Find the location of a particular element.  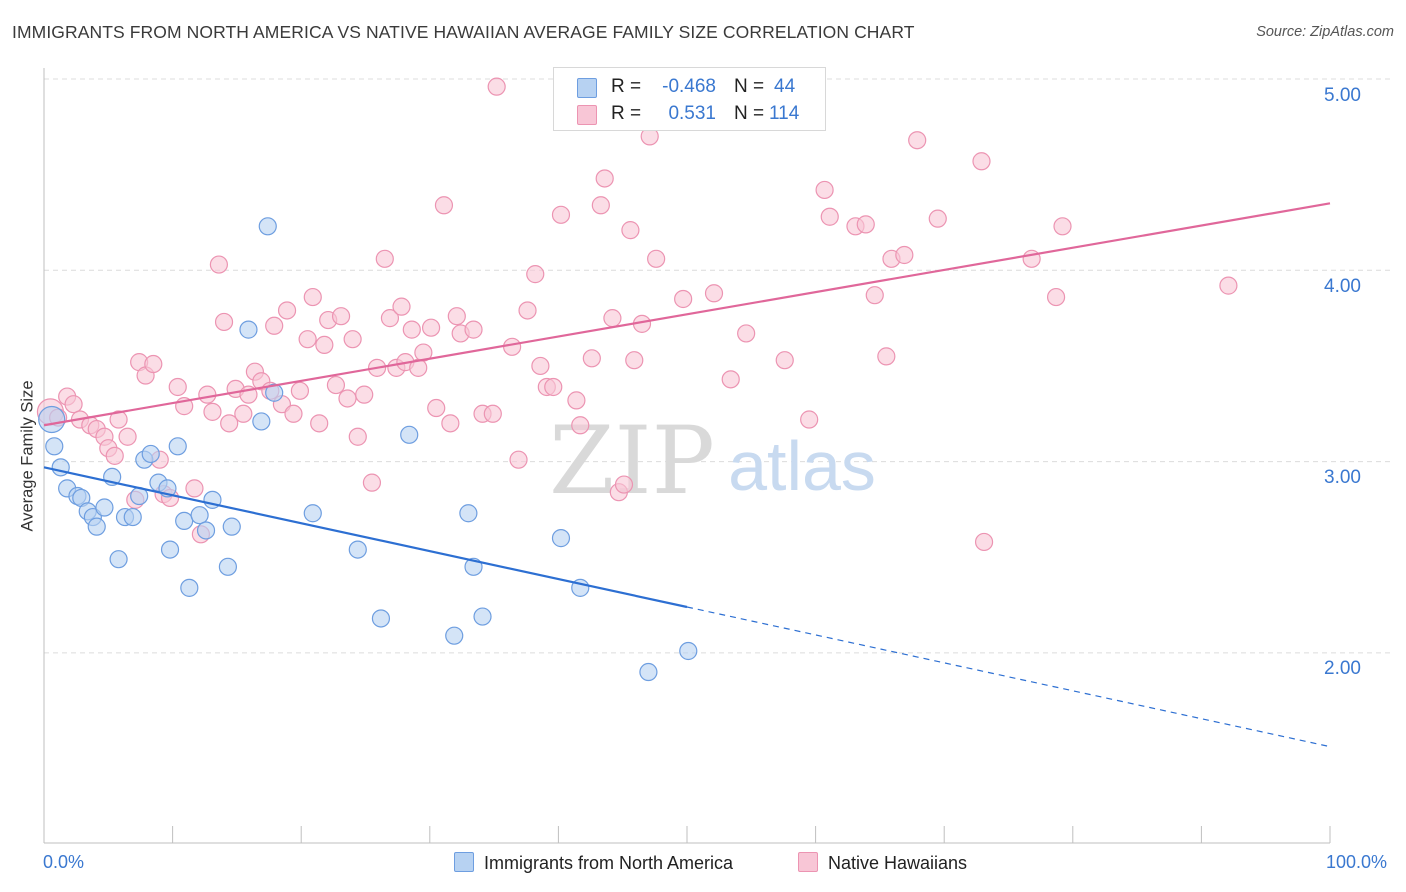

legend-item-immigrants: Immigrants from North America is located at coordinates (593, 863).